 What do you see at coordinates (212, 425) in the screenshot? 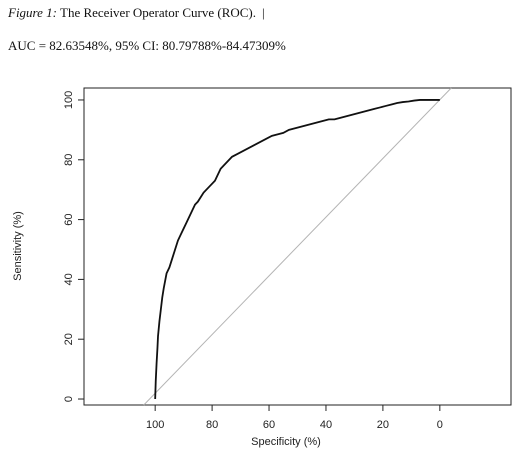
I see `x-tick-label: 80` at bounding box center [212, 425].